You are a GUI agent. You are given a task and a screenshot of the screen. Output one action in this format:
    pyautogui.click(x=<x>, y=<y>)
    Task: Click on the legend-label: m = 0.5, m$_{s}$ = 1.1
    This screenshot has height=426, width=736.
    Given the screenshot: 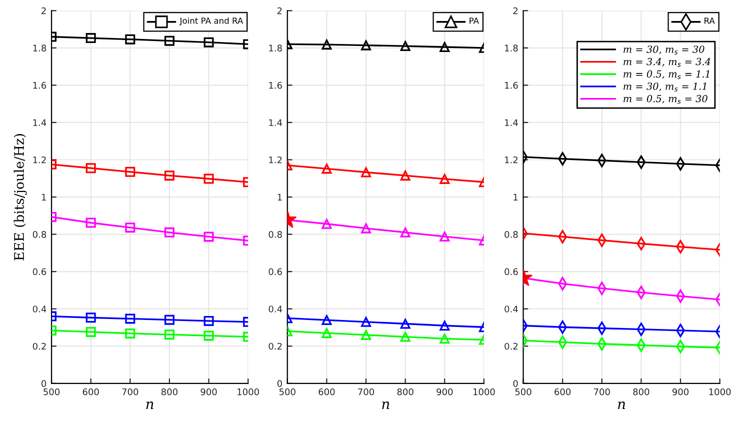 What is the action you would take?
    pyautogui.click(x=667, y=75)
    